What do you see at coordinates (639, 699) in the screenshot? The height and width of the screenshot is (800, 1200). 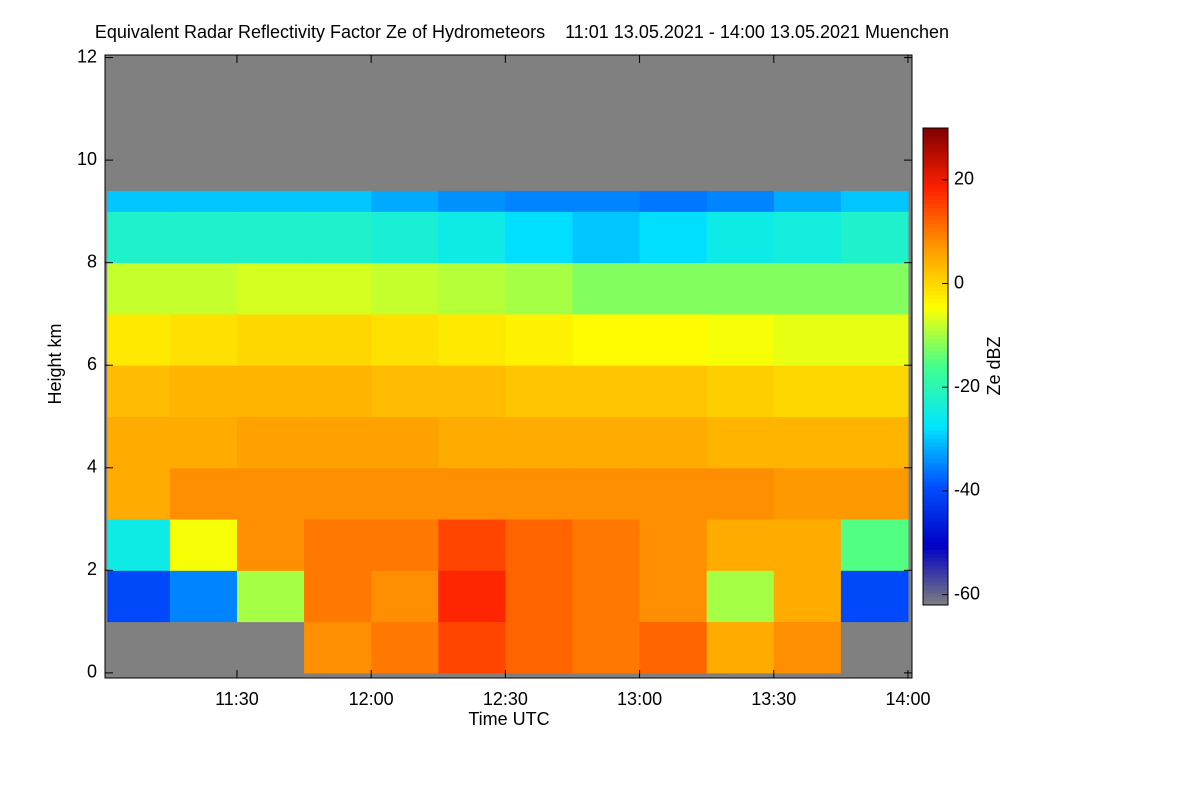 I see `x-tick-label: 13:00` at bounding box center [639, 699].